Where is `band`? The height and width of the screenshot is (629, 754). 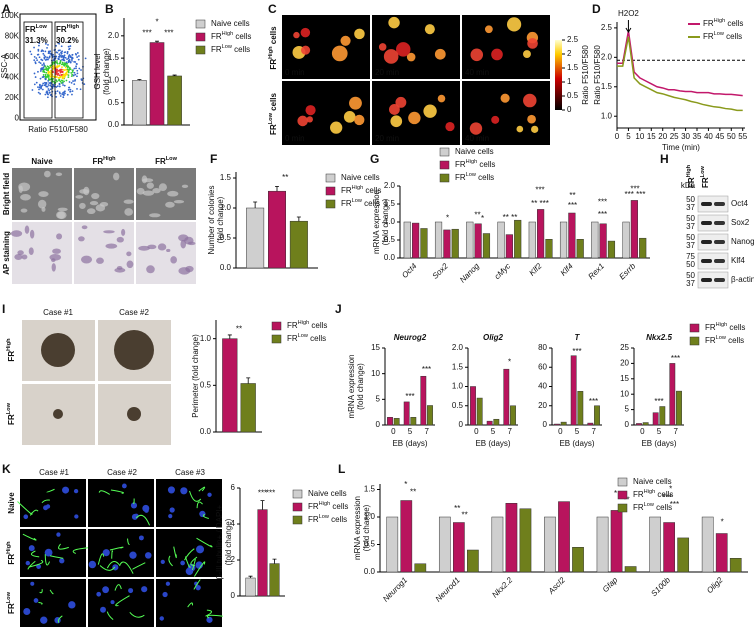
band is located at coordinates (706, 204).